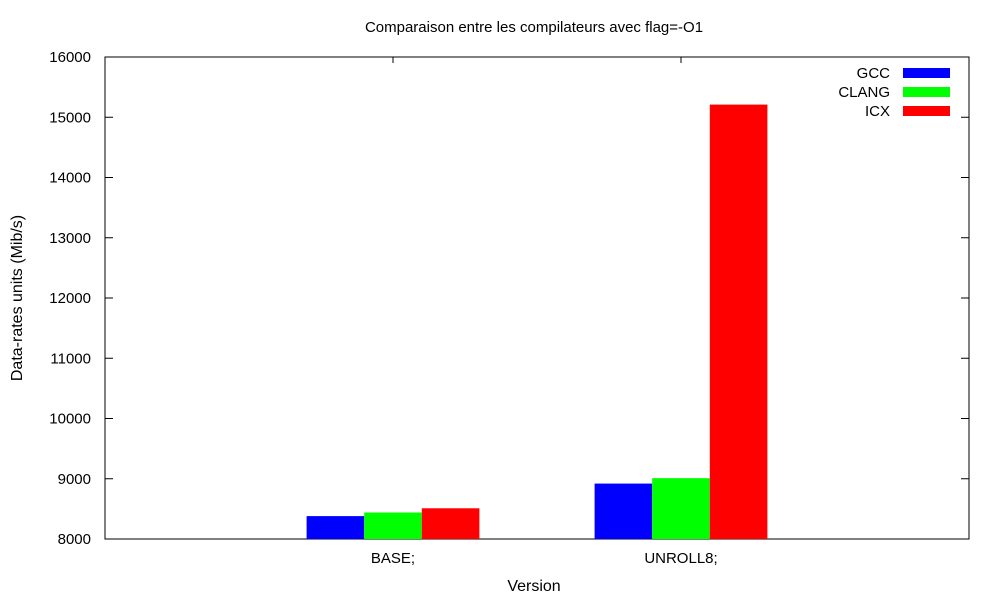 This screenshot has width=1000, height=600. Describe the element at coordinates (17, 298) in the screenshot. I see `y-axis-title: Data-rates units (Mib/s)` at that location.